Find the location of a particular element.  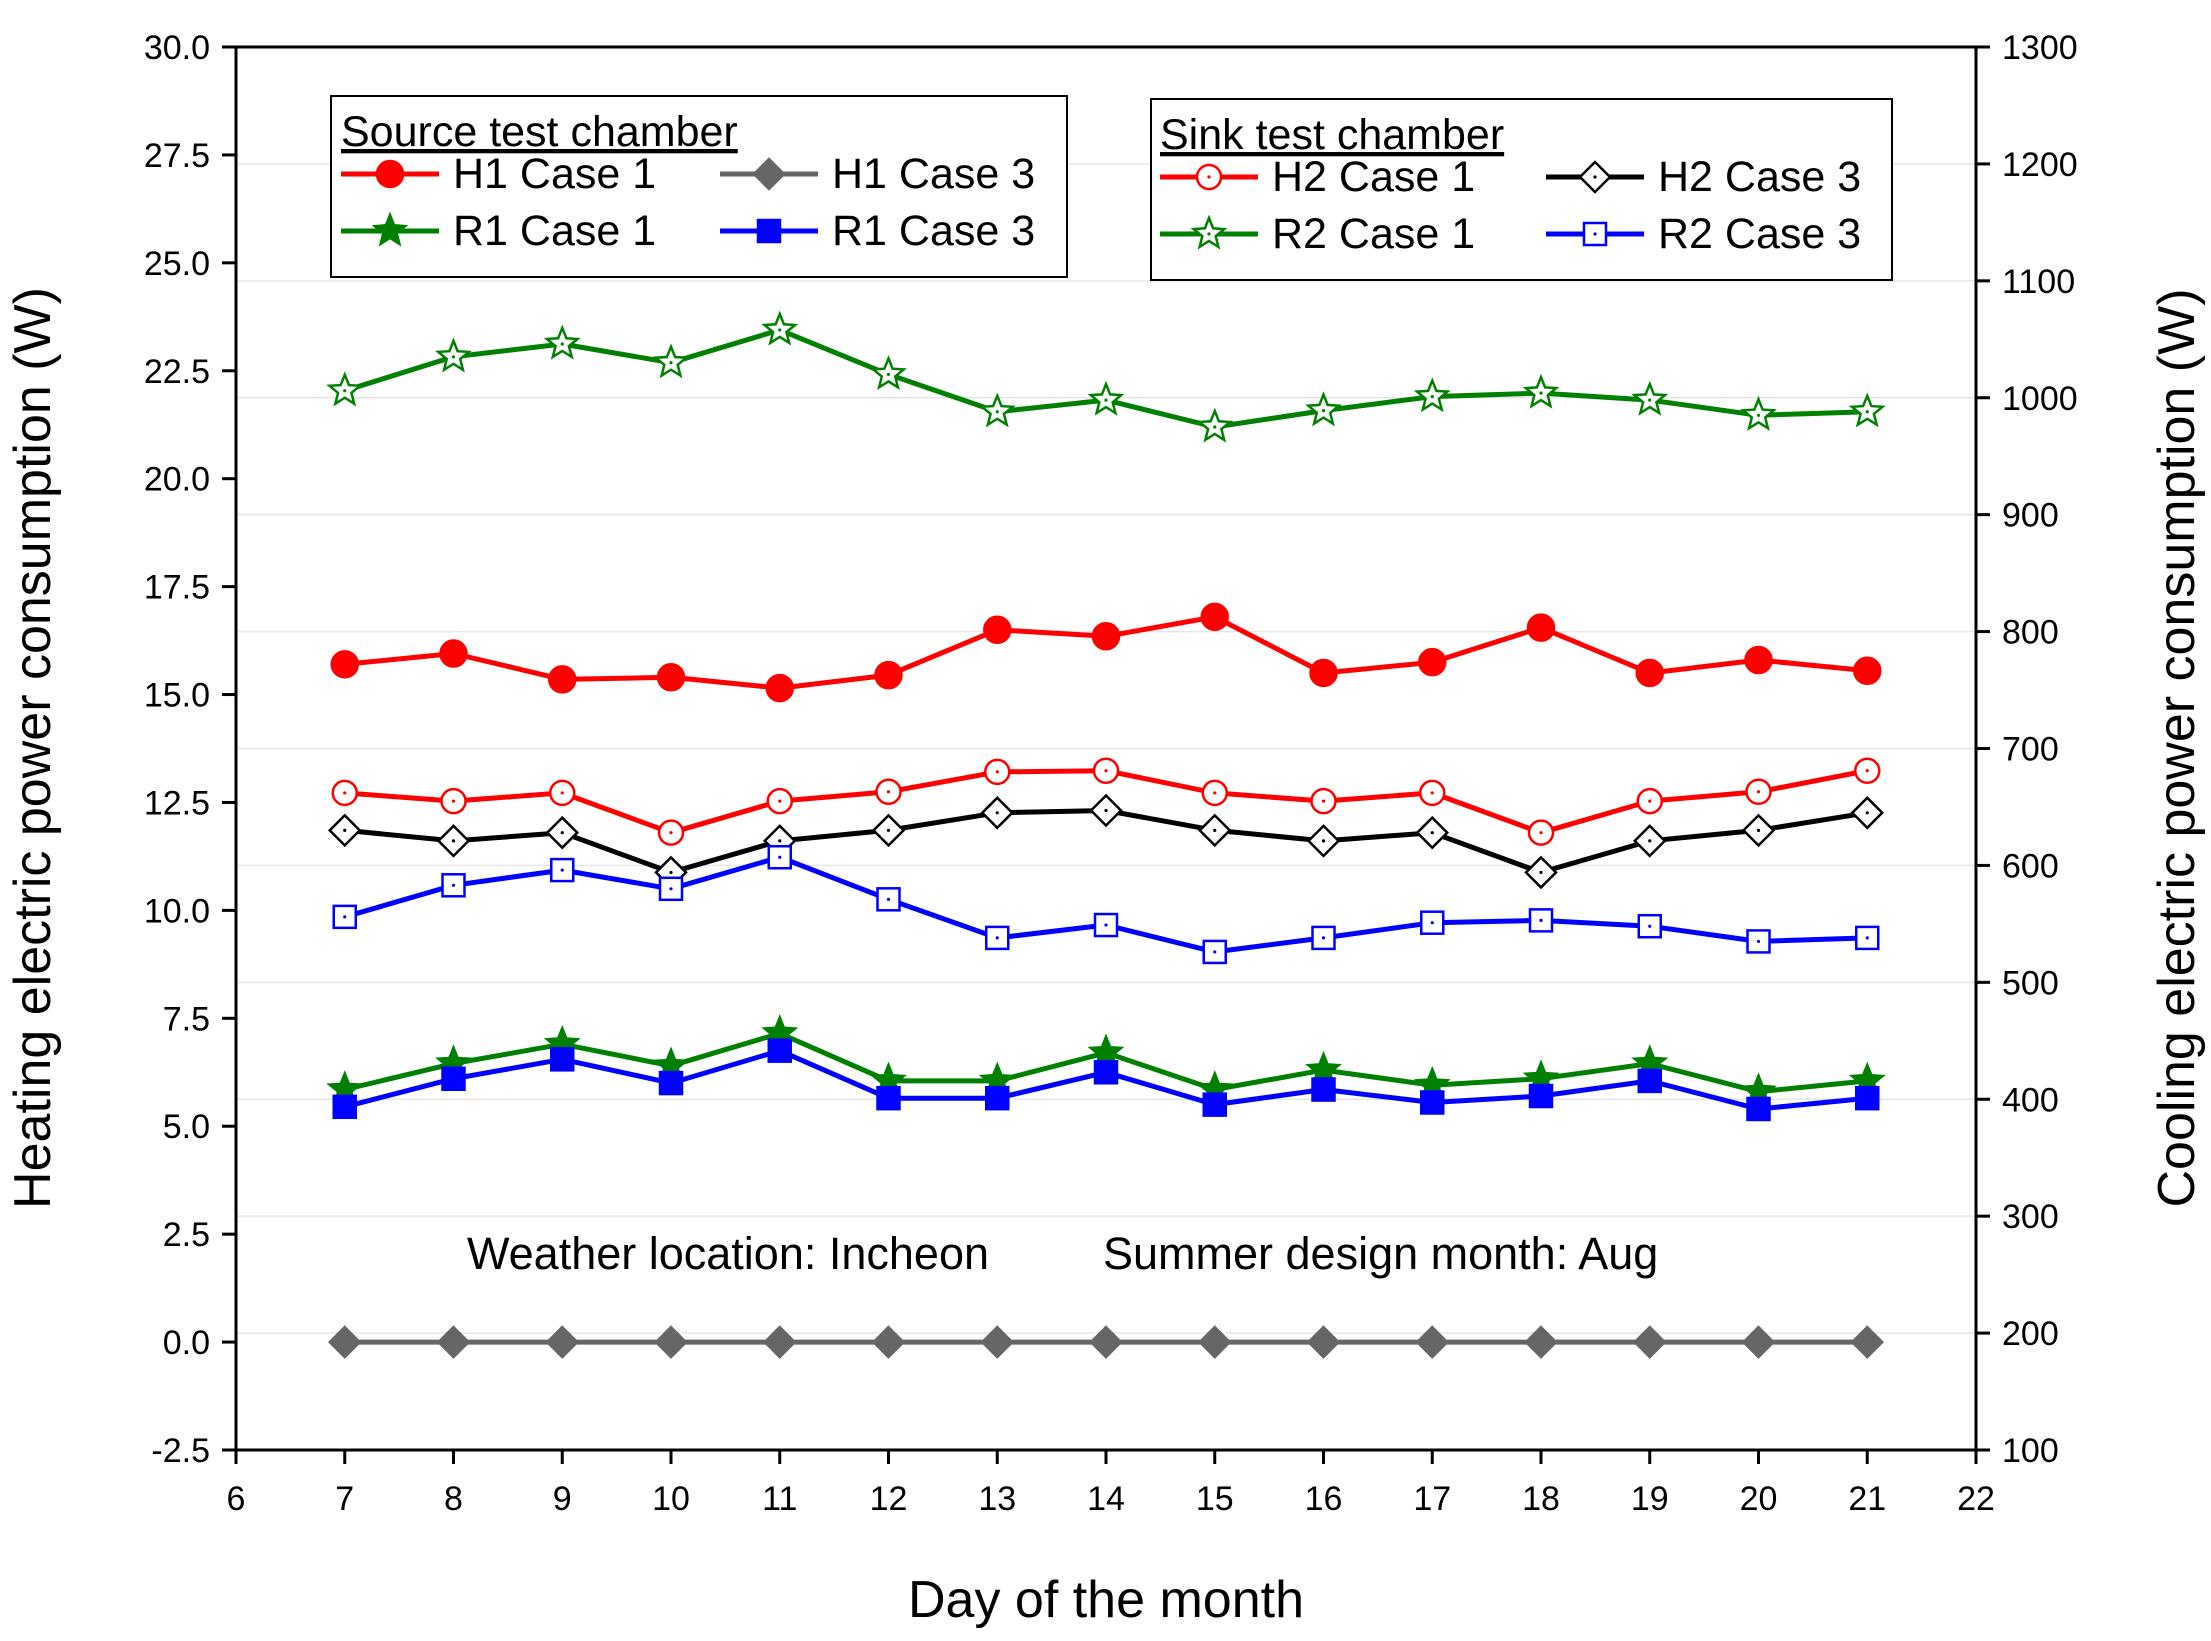

legend-entry-r1-case-1: R1 Case 1 is located at coordinates (498, 231).